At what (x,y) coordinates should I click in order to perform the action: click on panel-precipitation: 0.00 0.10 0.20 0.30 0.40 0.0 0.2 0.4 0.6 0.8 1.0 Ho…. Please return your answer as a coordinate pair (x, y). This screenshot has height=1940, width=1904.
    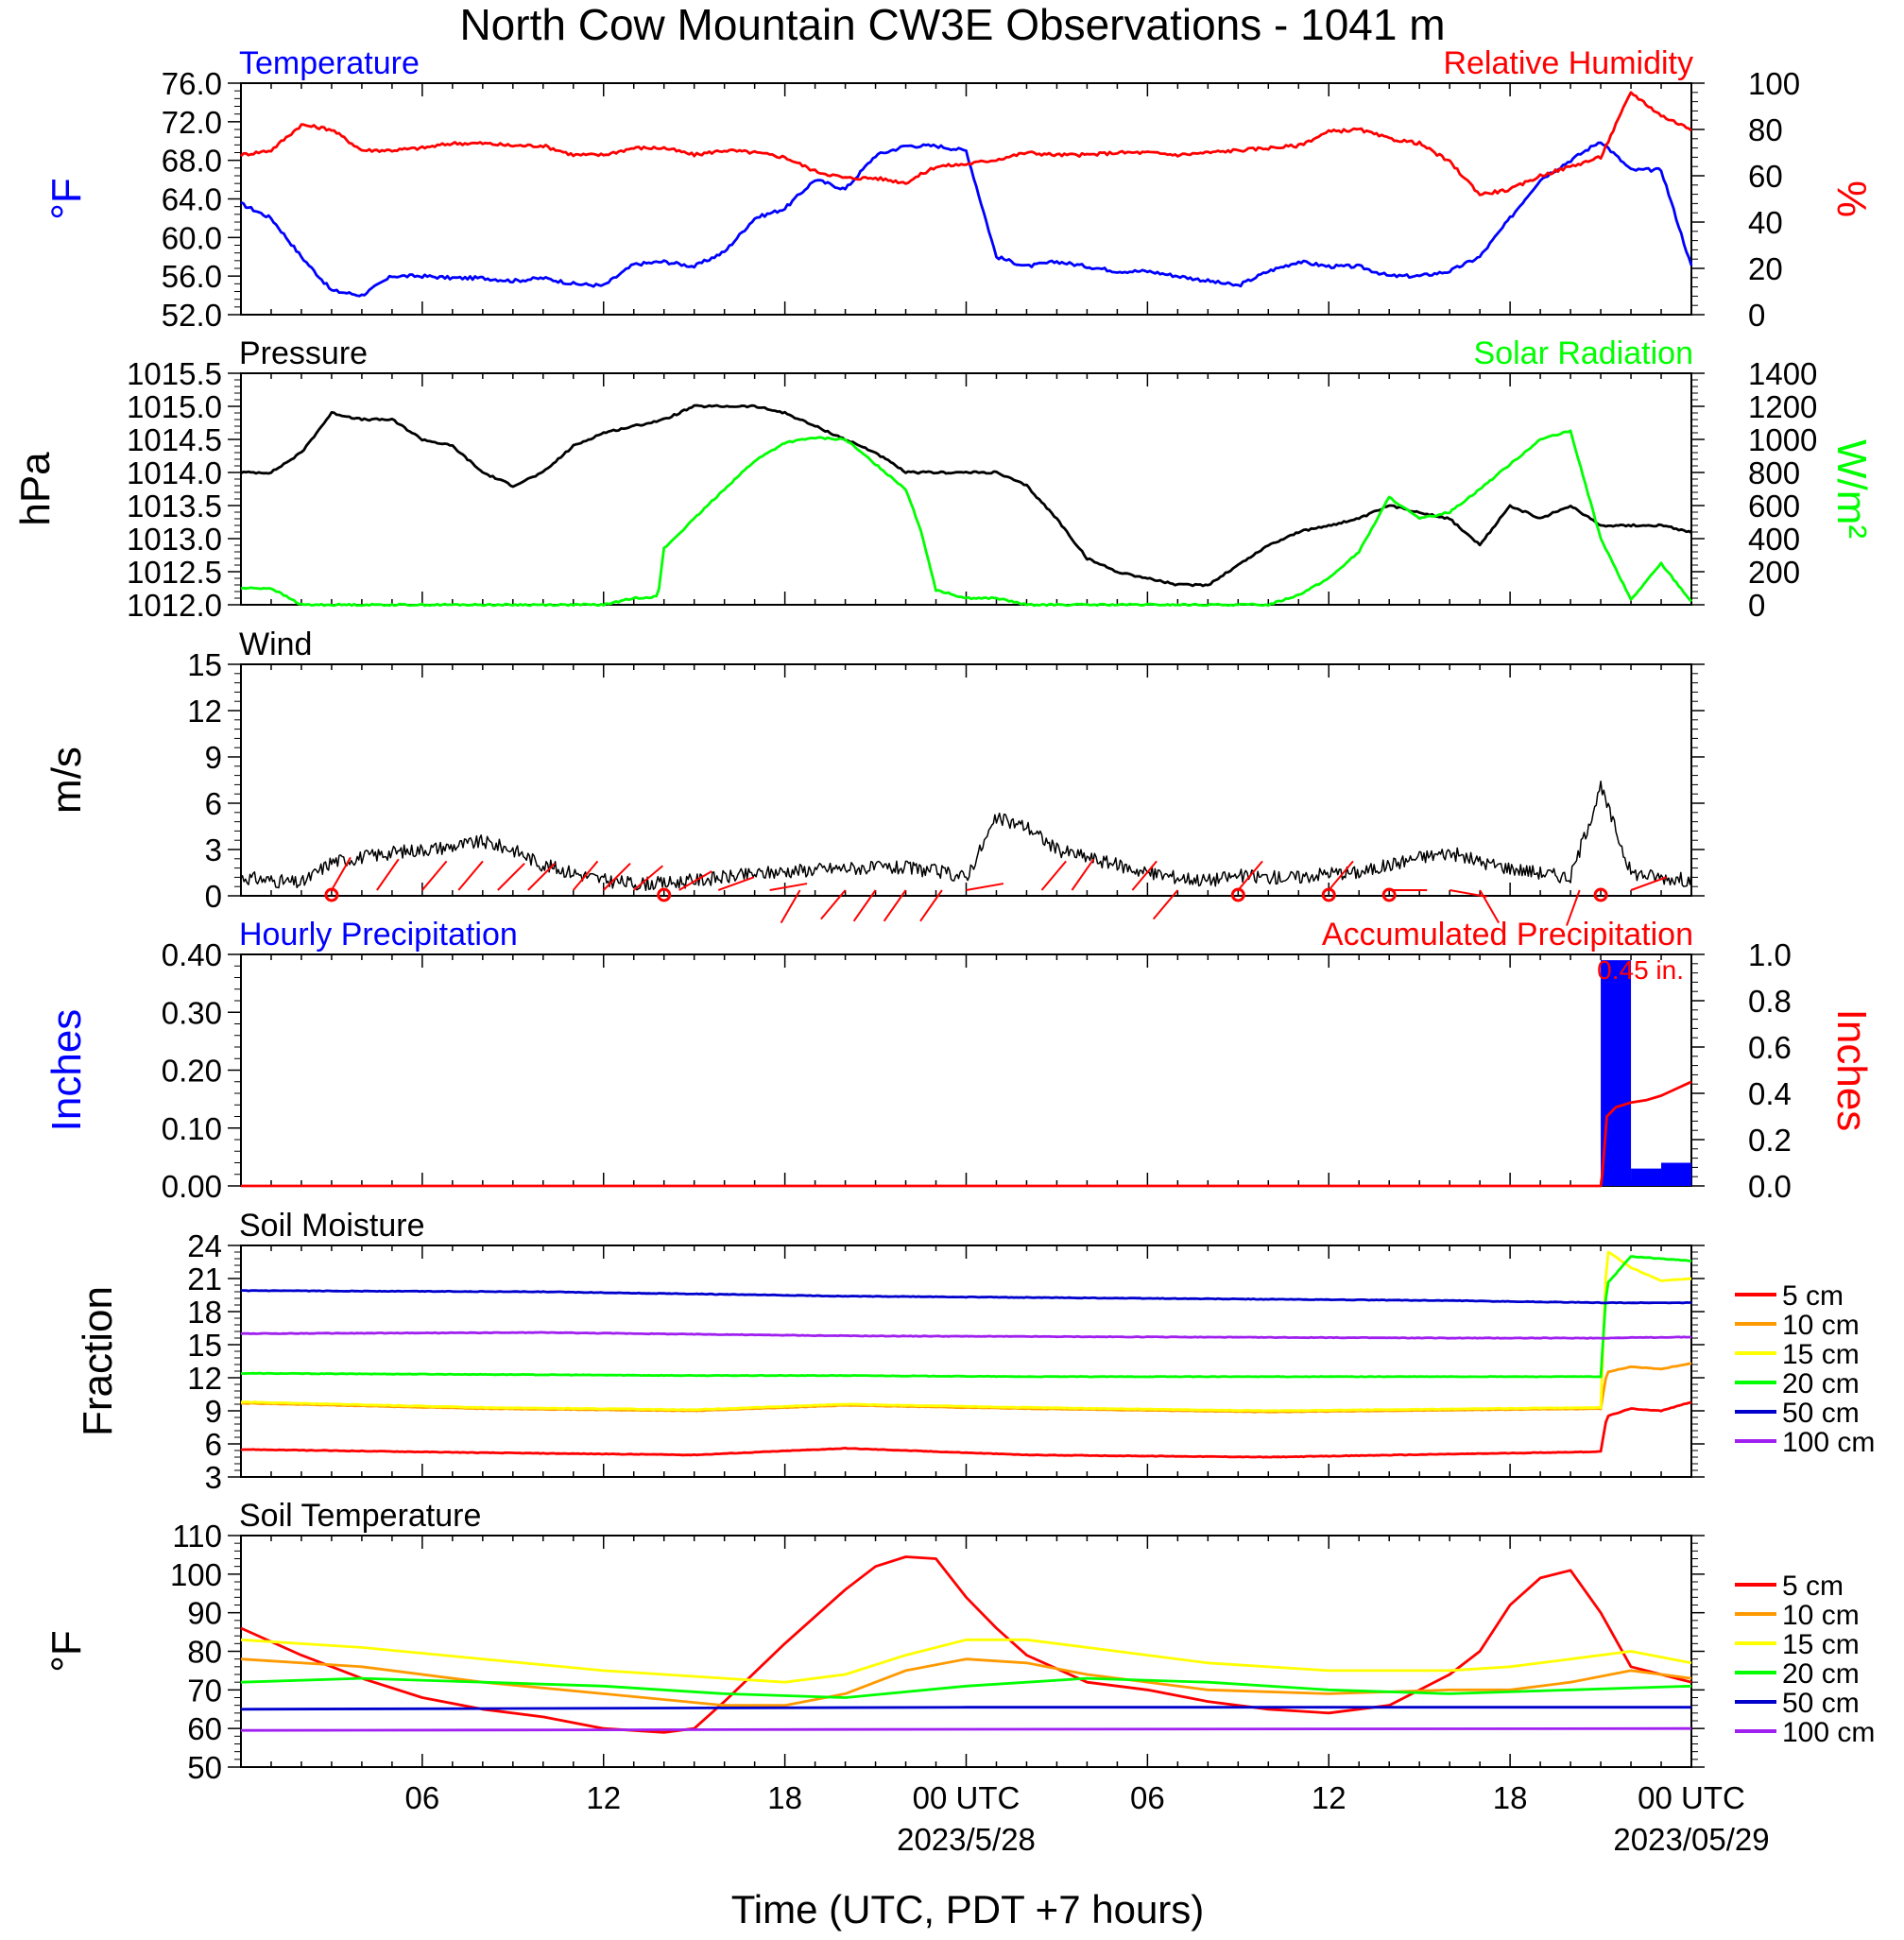
    Looking at the image, I should click on (959, 1060).